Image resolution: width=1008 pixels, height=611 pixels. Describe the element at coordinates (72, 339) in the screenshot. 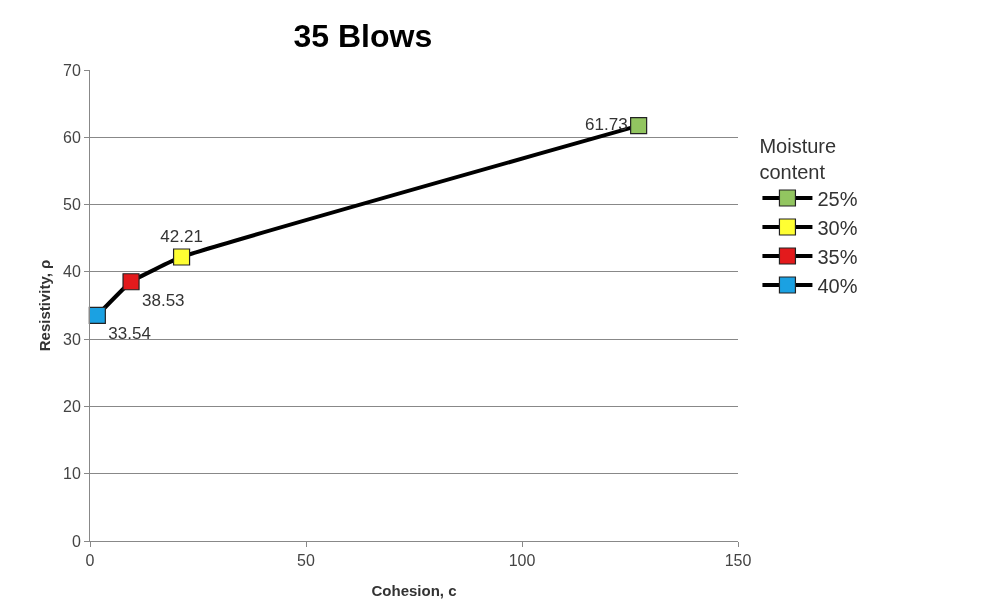

I see `y-tick-label: 30` at that location.